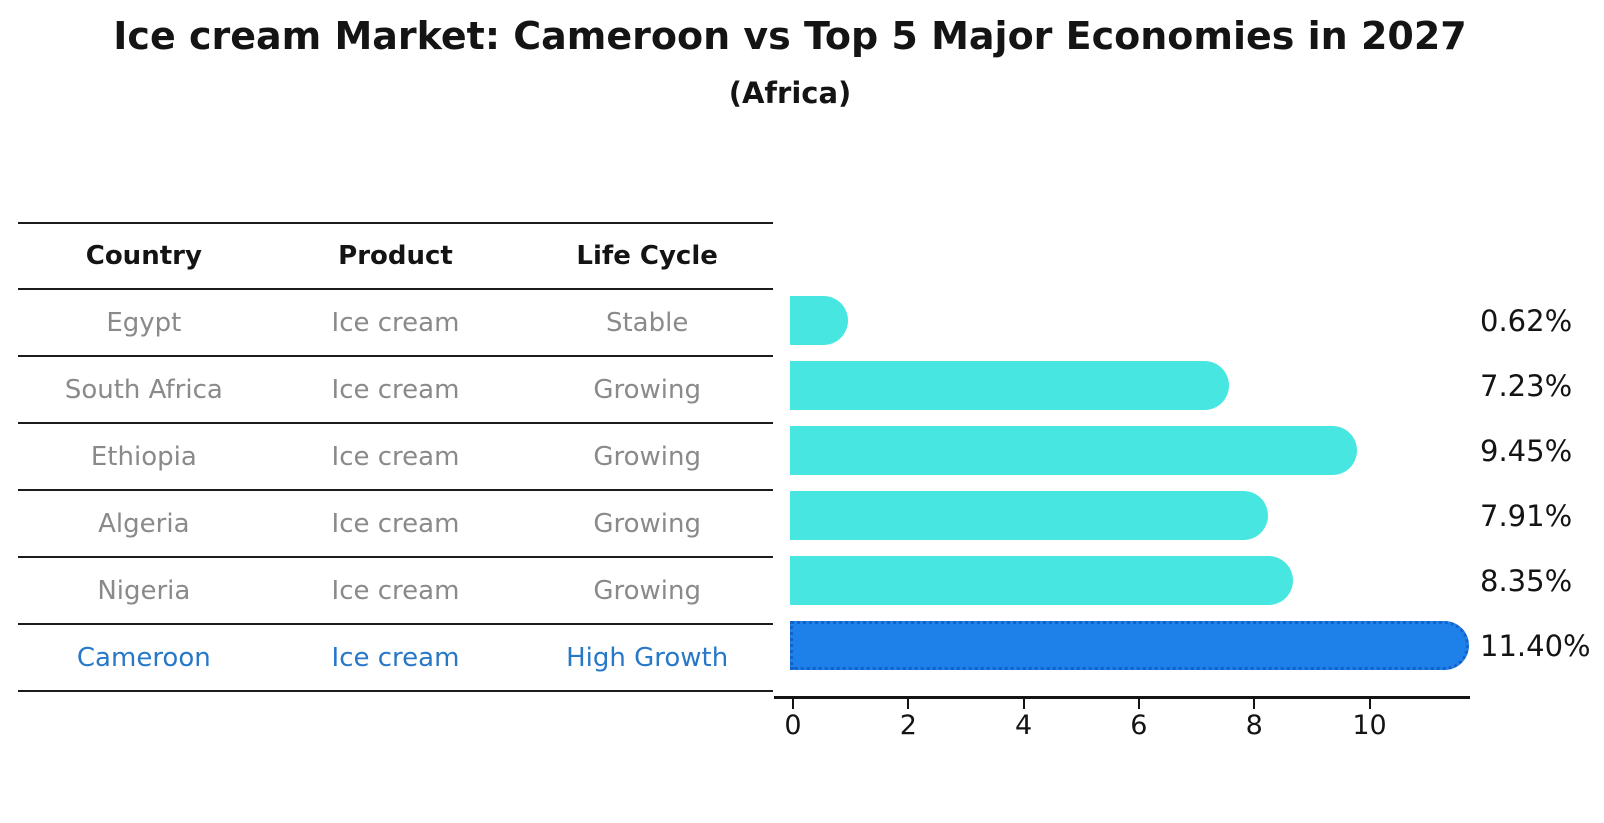 Image resolution: width=1604 pixels, height=823 pixels. What do you see at coordinates (144, 322) in the screenshot?
I see `country-cell: Egypt` at bounding box center [144, 322].